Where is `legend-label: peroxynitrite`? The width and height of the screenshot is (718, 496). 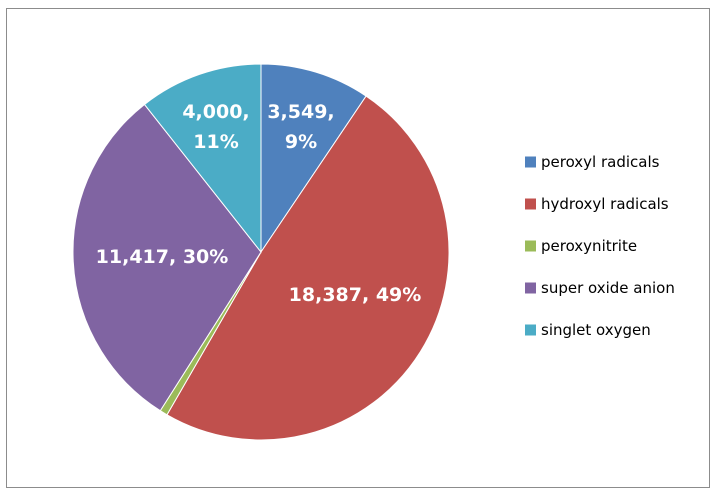
legend-label: peroxynitrite is located at coordinates (589, 246).